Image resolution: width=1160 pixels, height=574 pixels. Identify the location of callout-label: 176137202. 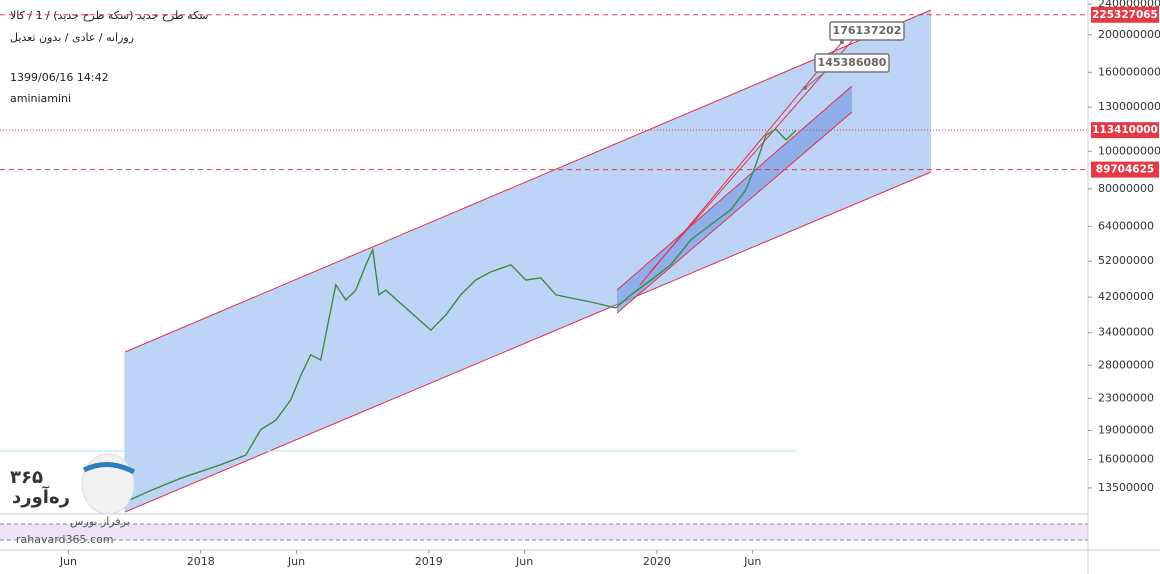
(867, 30).